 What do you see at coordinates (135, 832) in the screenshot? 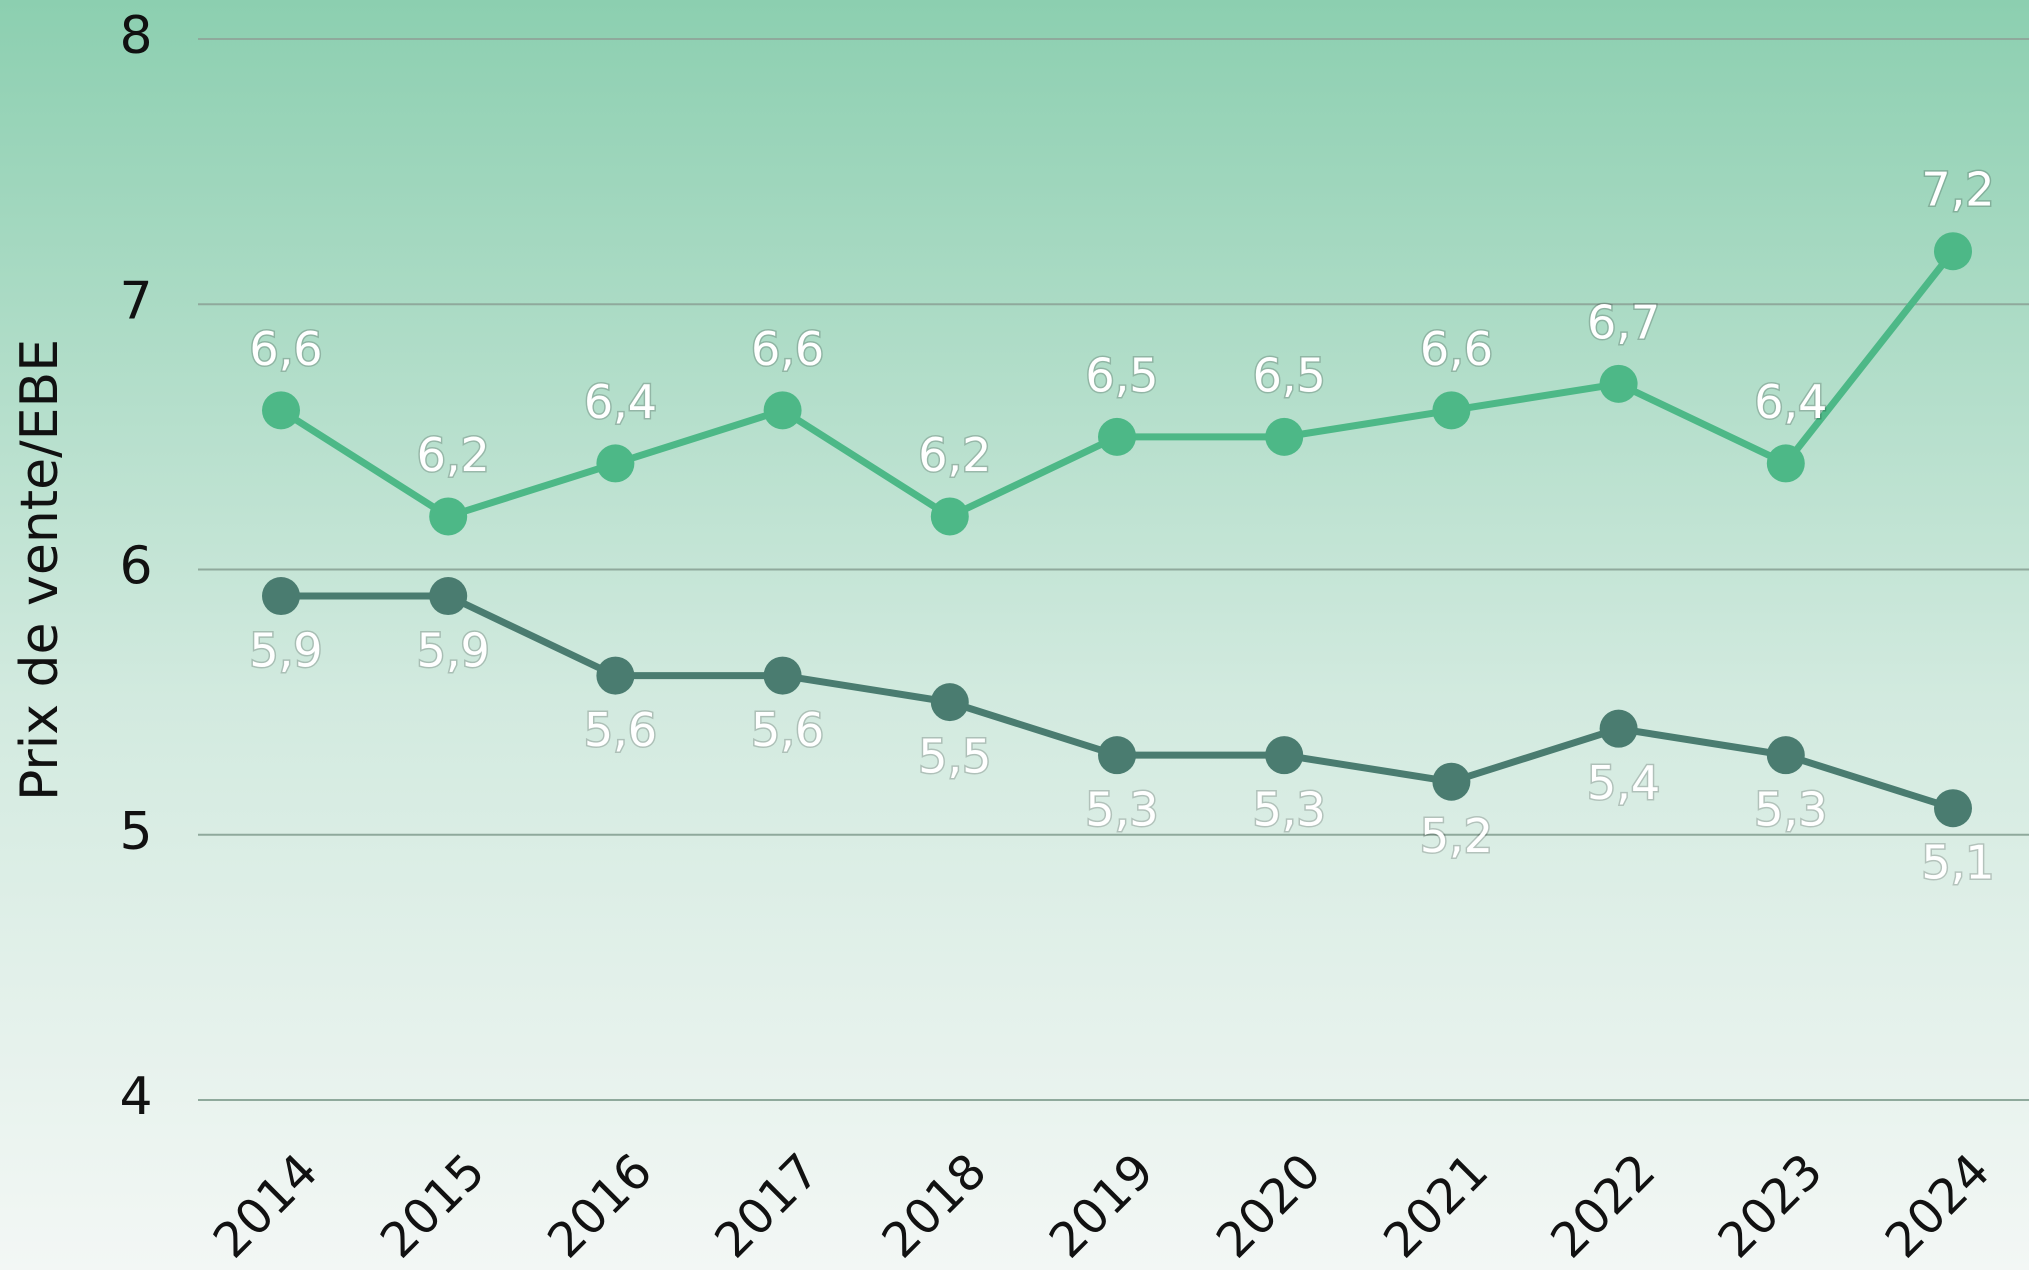
I see `y-tick-label: 5` at bounding box center [135, 832].